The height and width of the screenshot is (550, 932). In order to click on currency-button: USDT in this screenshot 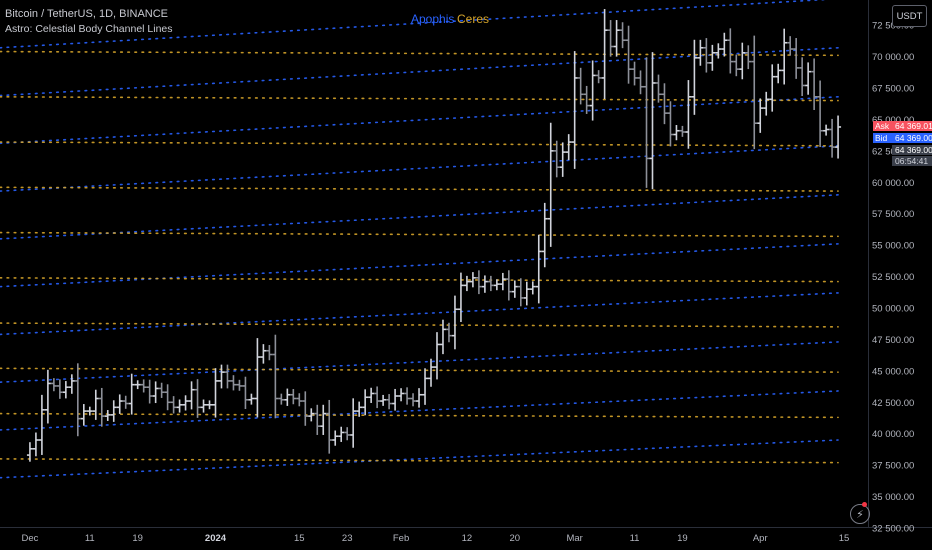, I will do `click(909, 16)`.